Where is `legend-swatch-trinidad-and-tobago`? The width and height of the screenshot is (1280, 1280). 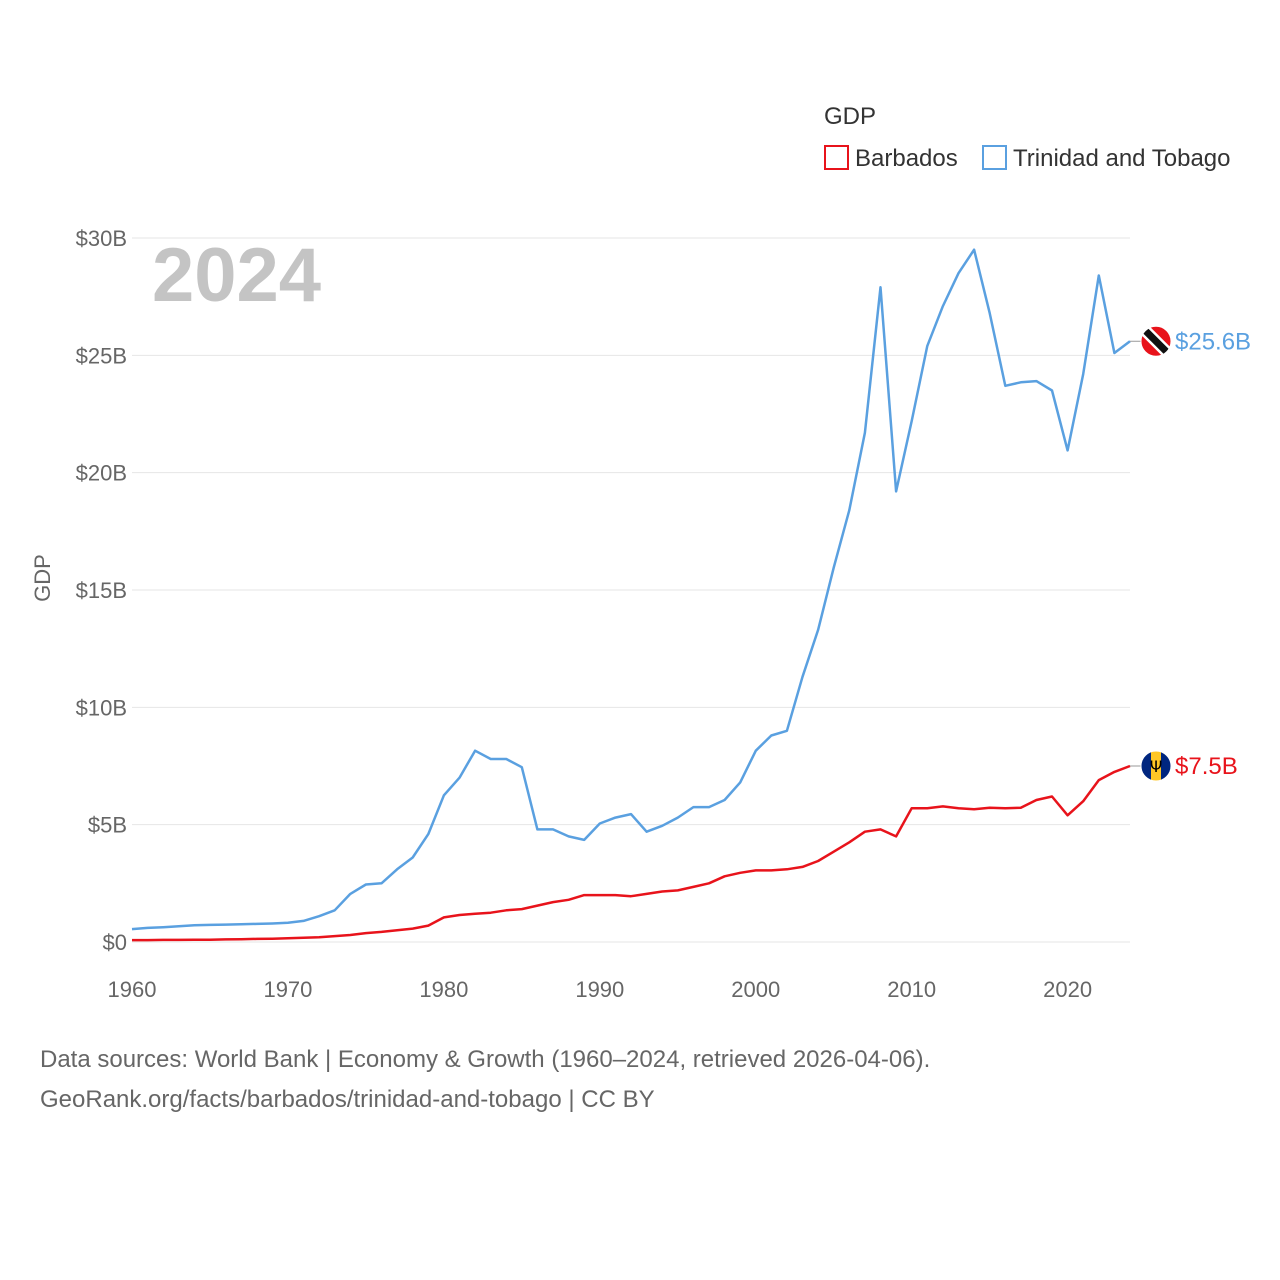
legend-swatch-trinidad-and-tobago is located at coordinates (994, 157).